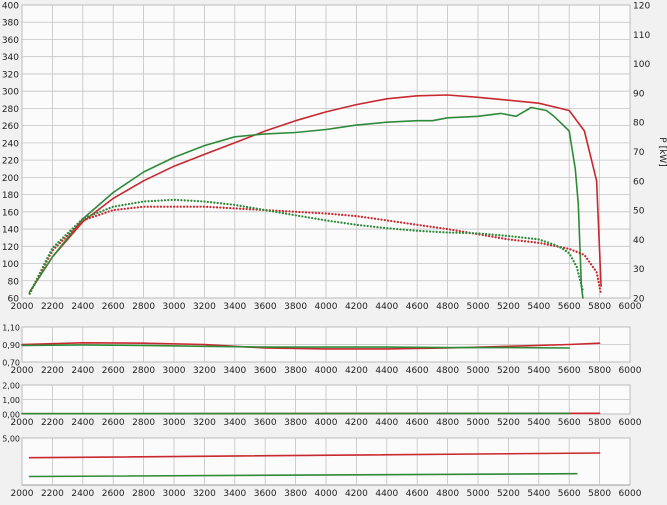 The width and height of the screenshot is (667, 505). Describe the element at coordinates (10, 127) in the screenshot. I see `y-tick-label: 260` at that location.